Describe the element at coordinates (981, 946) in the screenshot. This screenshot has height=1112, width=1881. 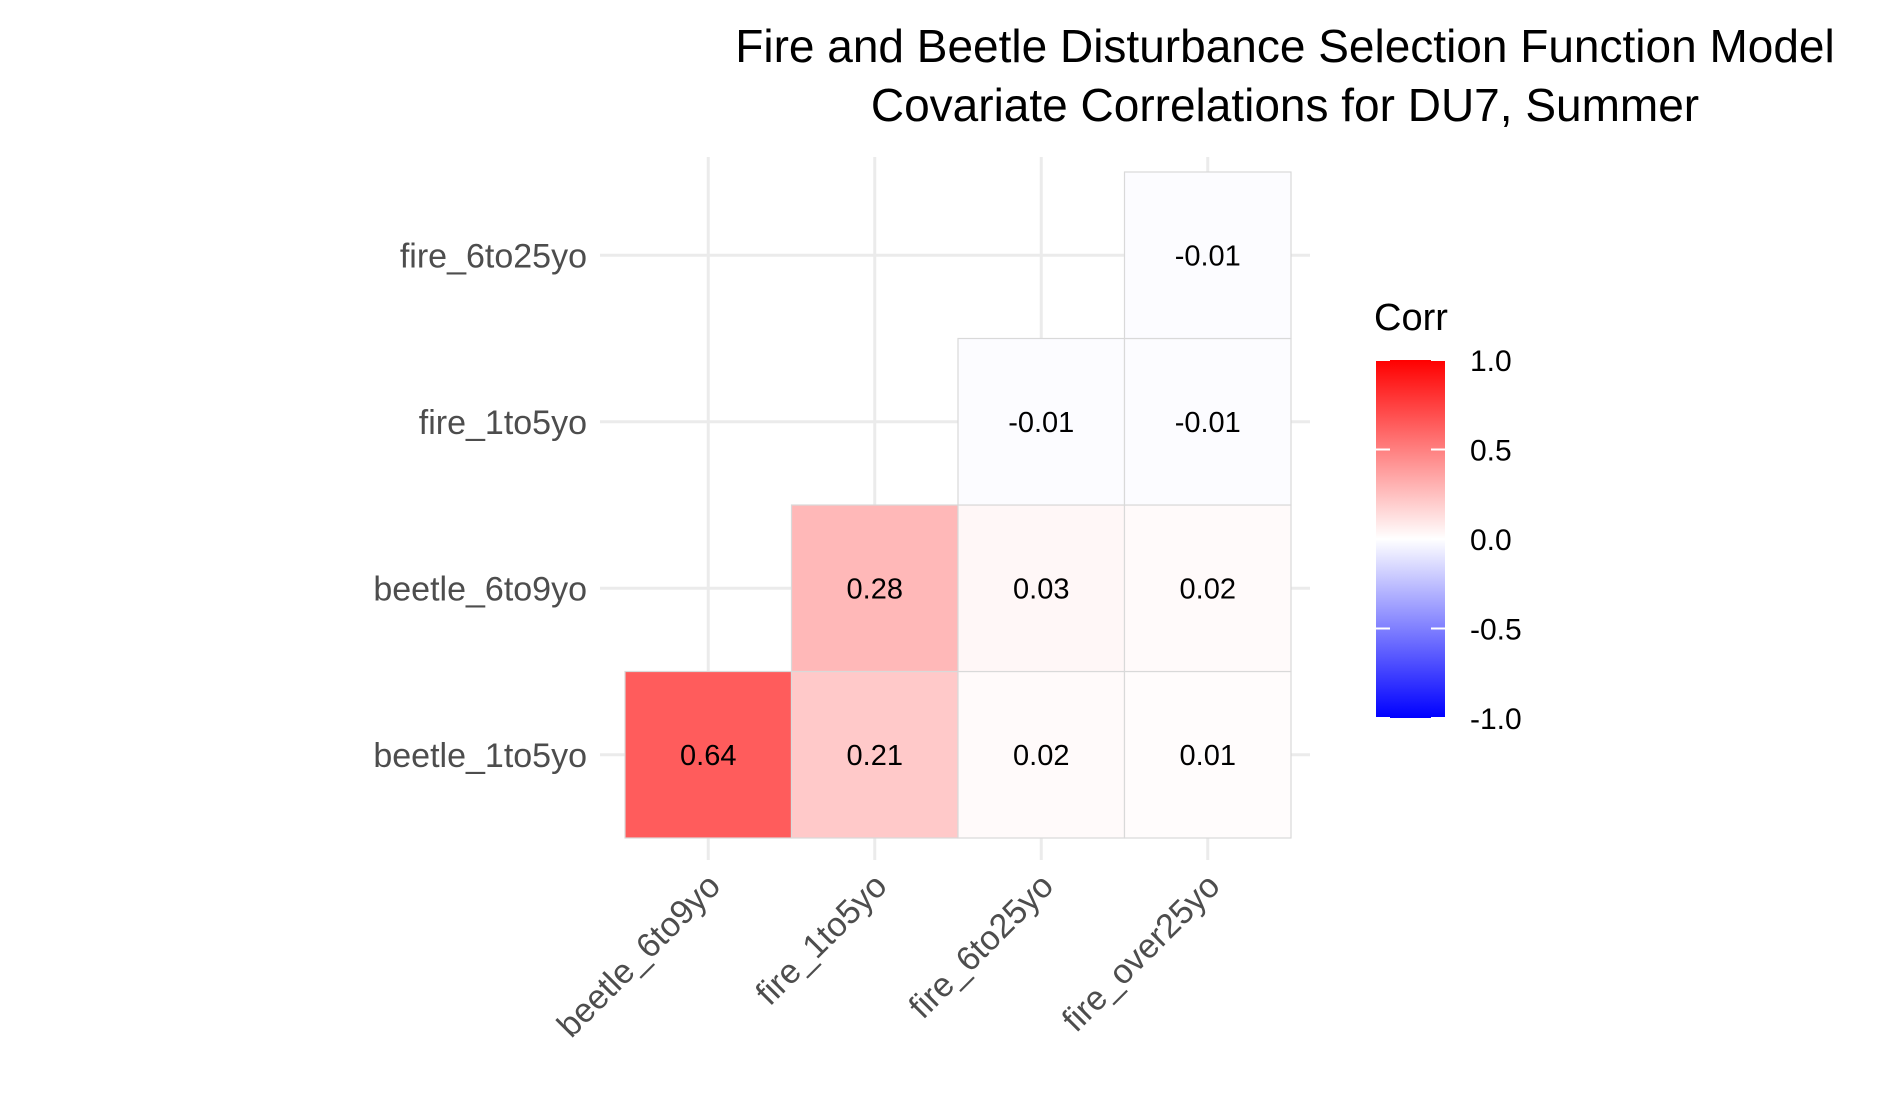
I see `x-tick-label: fire_6to25yo` at that location.